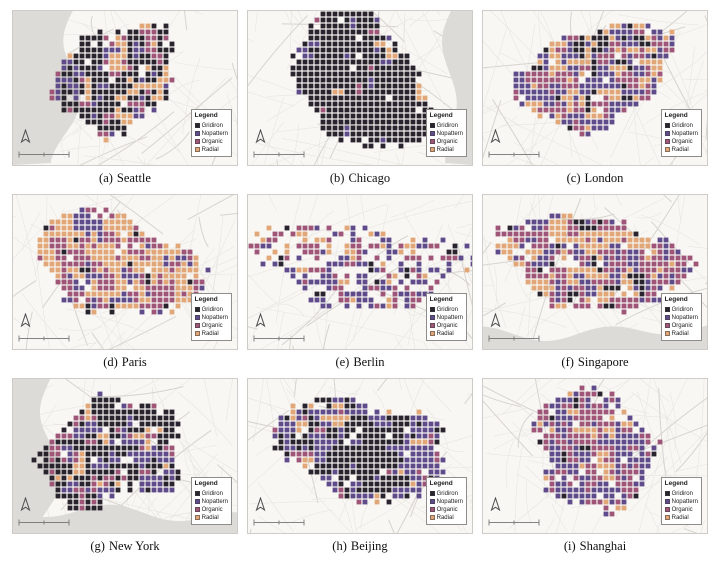 Image resolution: width=720 pixels, height=580 pixels. What do you see at coordinates (369, 178) in the screenshot?
I see `panel-caption-city: Chicago` at bounding box center [369, 178].